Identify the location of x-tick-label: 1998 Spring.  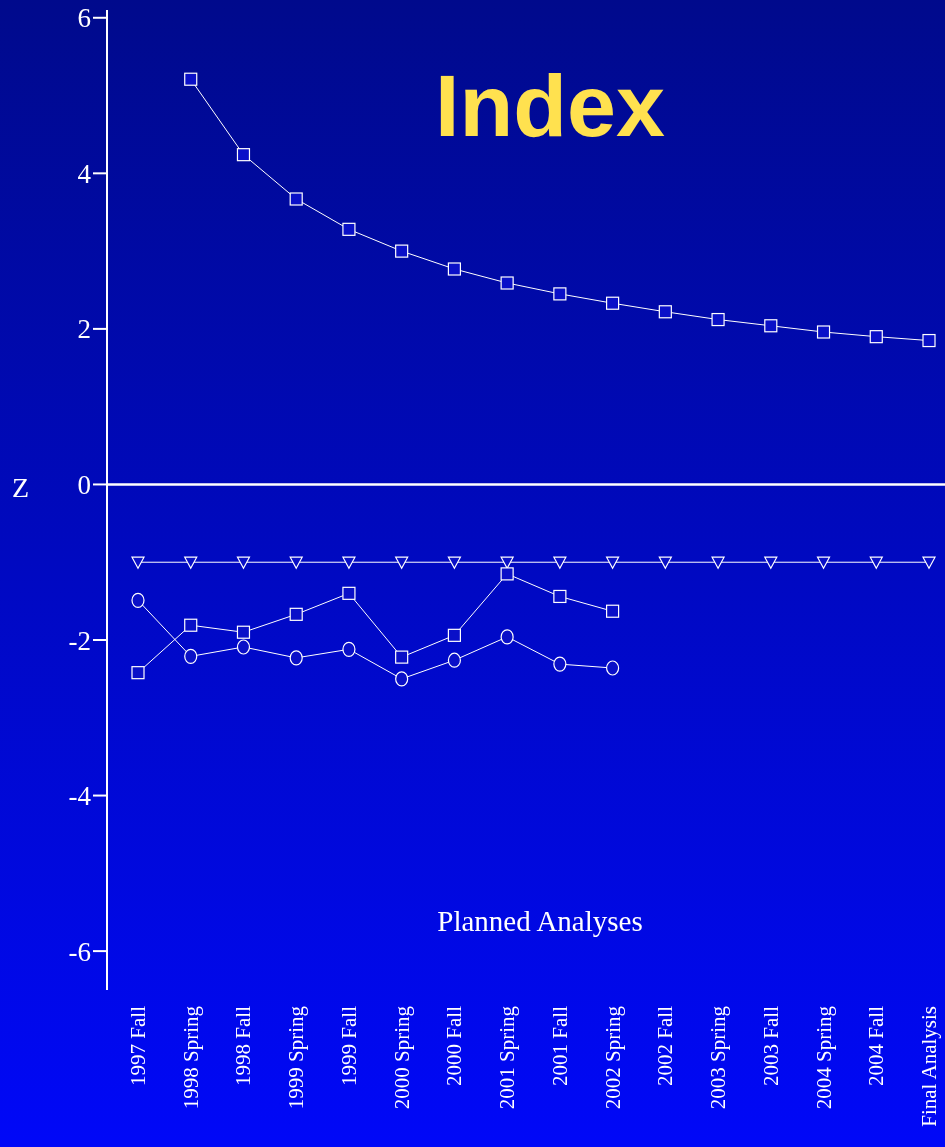
(190, 1057).